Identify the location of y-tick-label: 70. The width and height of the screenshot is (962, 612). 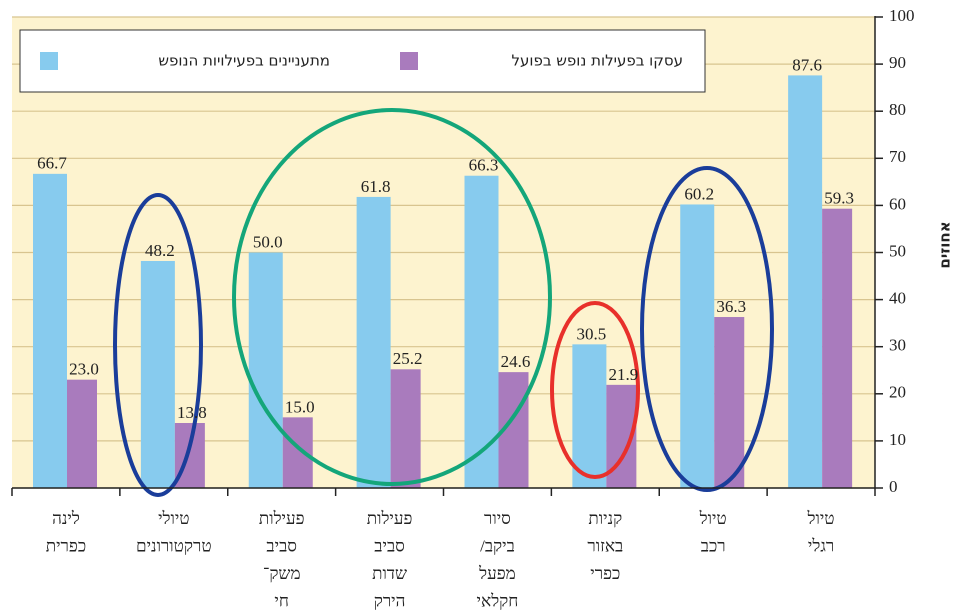
(897, 156).